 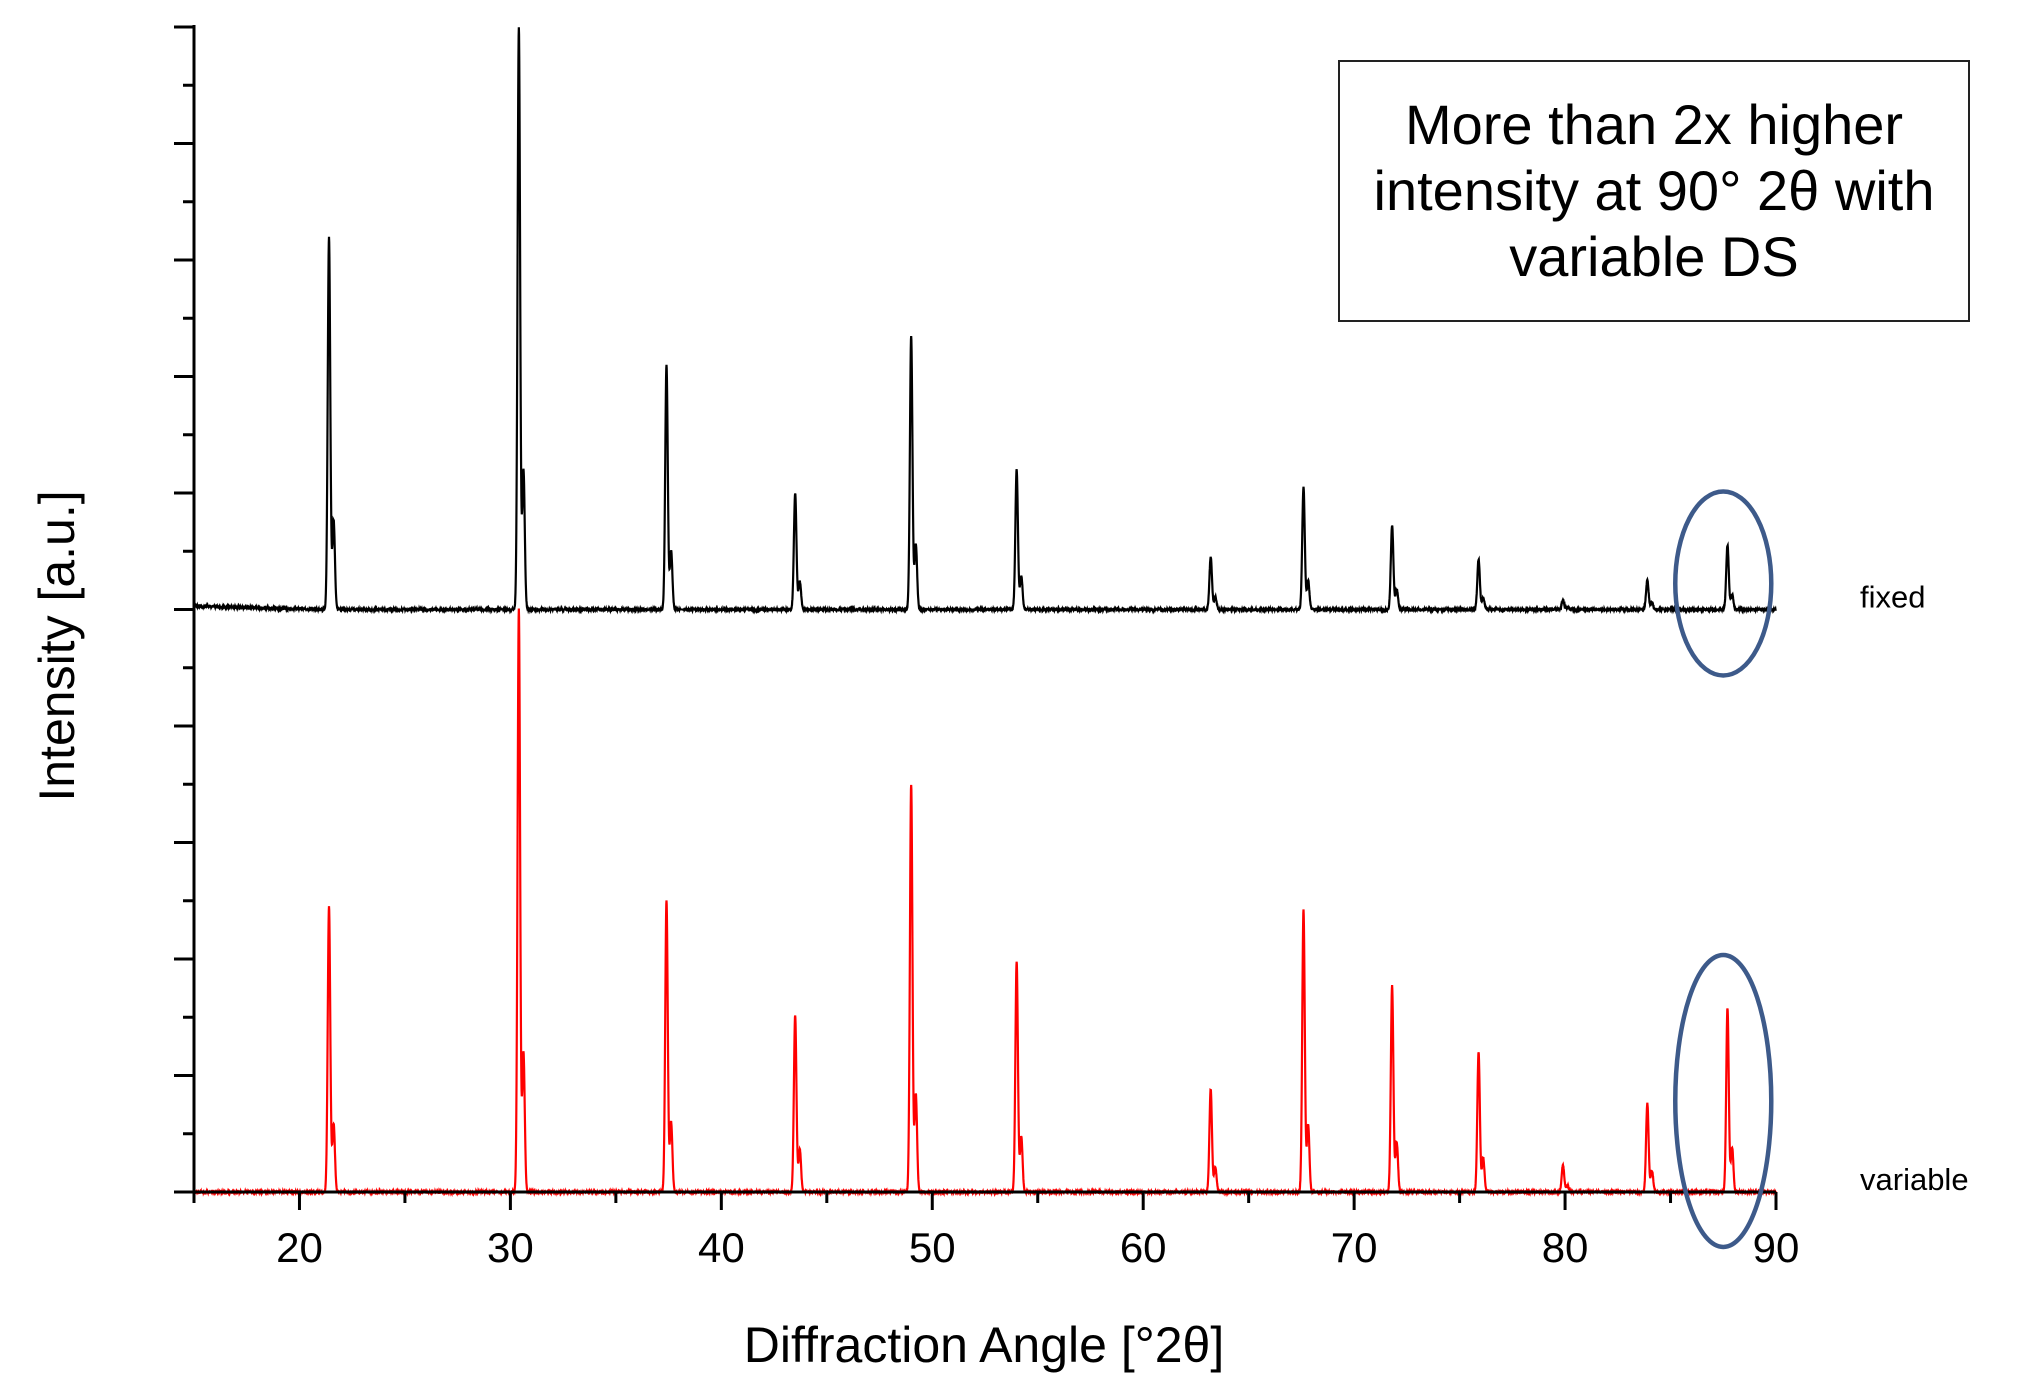 What do you see at coordinates (1354, 1247) in the screenshot?
I see `x-tick-label: 70` at bounding box center [1354, 1247].